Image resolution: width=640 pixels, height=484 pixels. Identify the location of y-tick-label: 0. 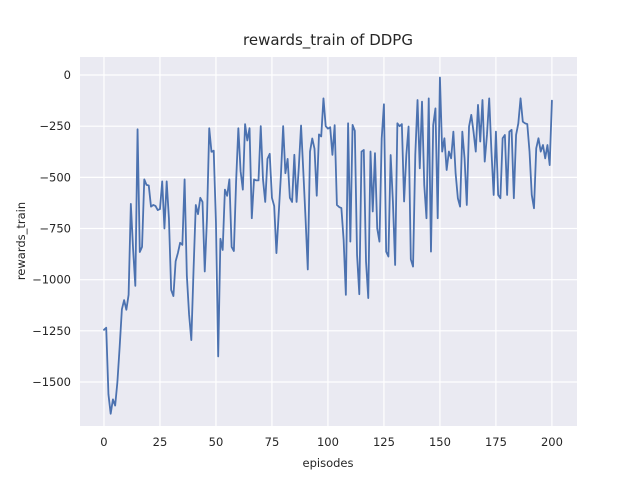
(67, 75).